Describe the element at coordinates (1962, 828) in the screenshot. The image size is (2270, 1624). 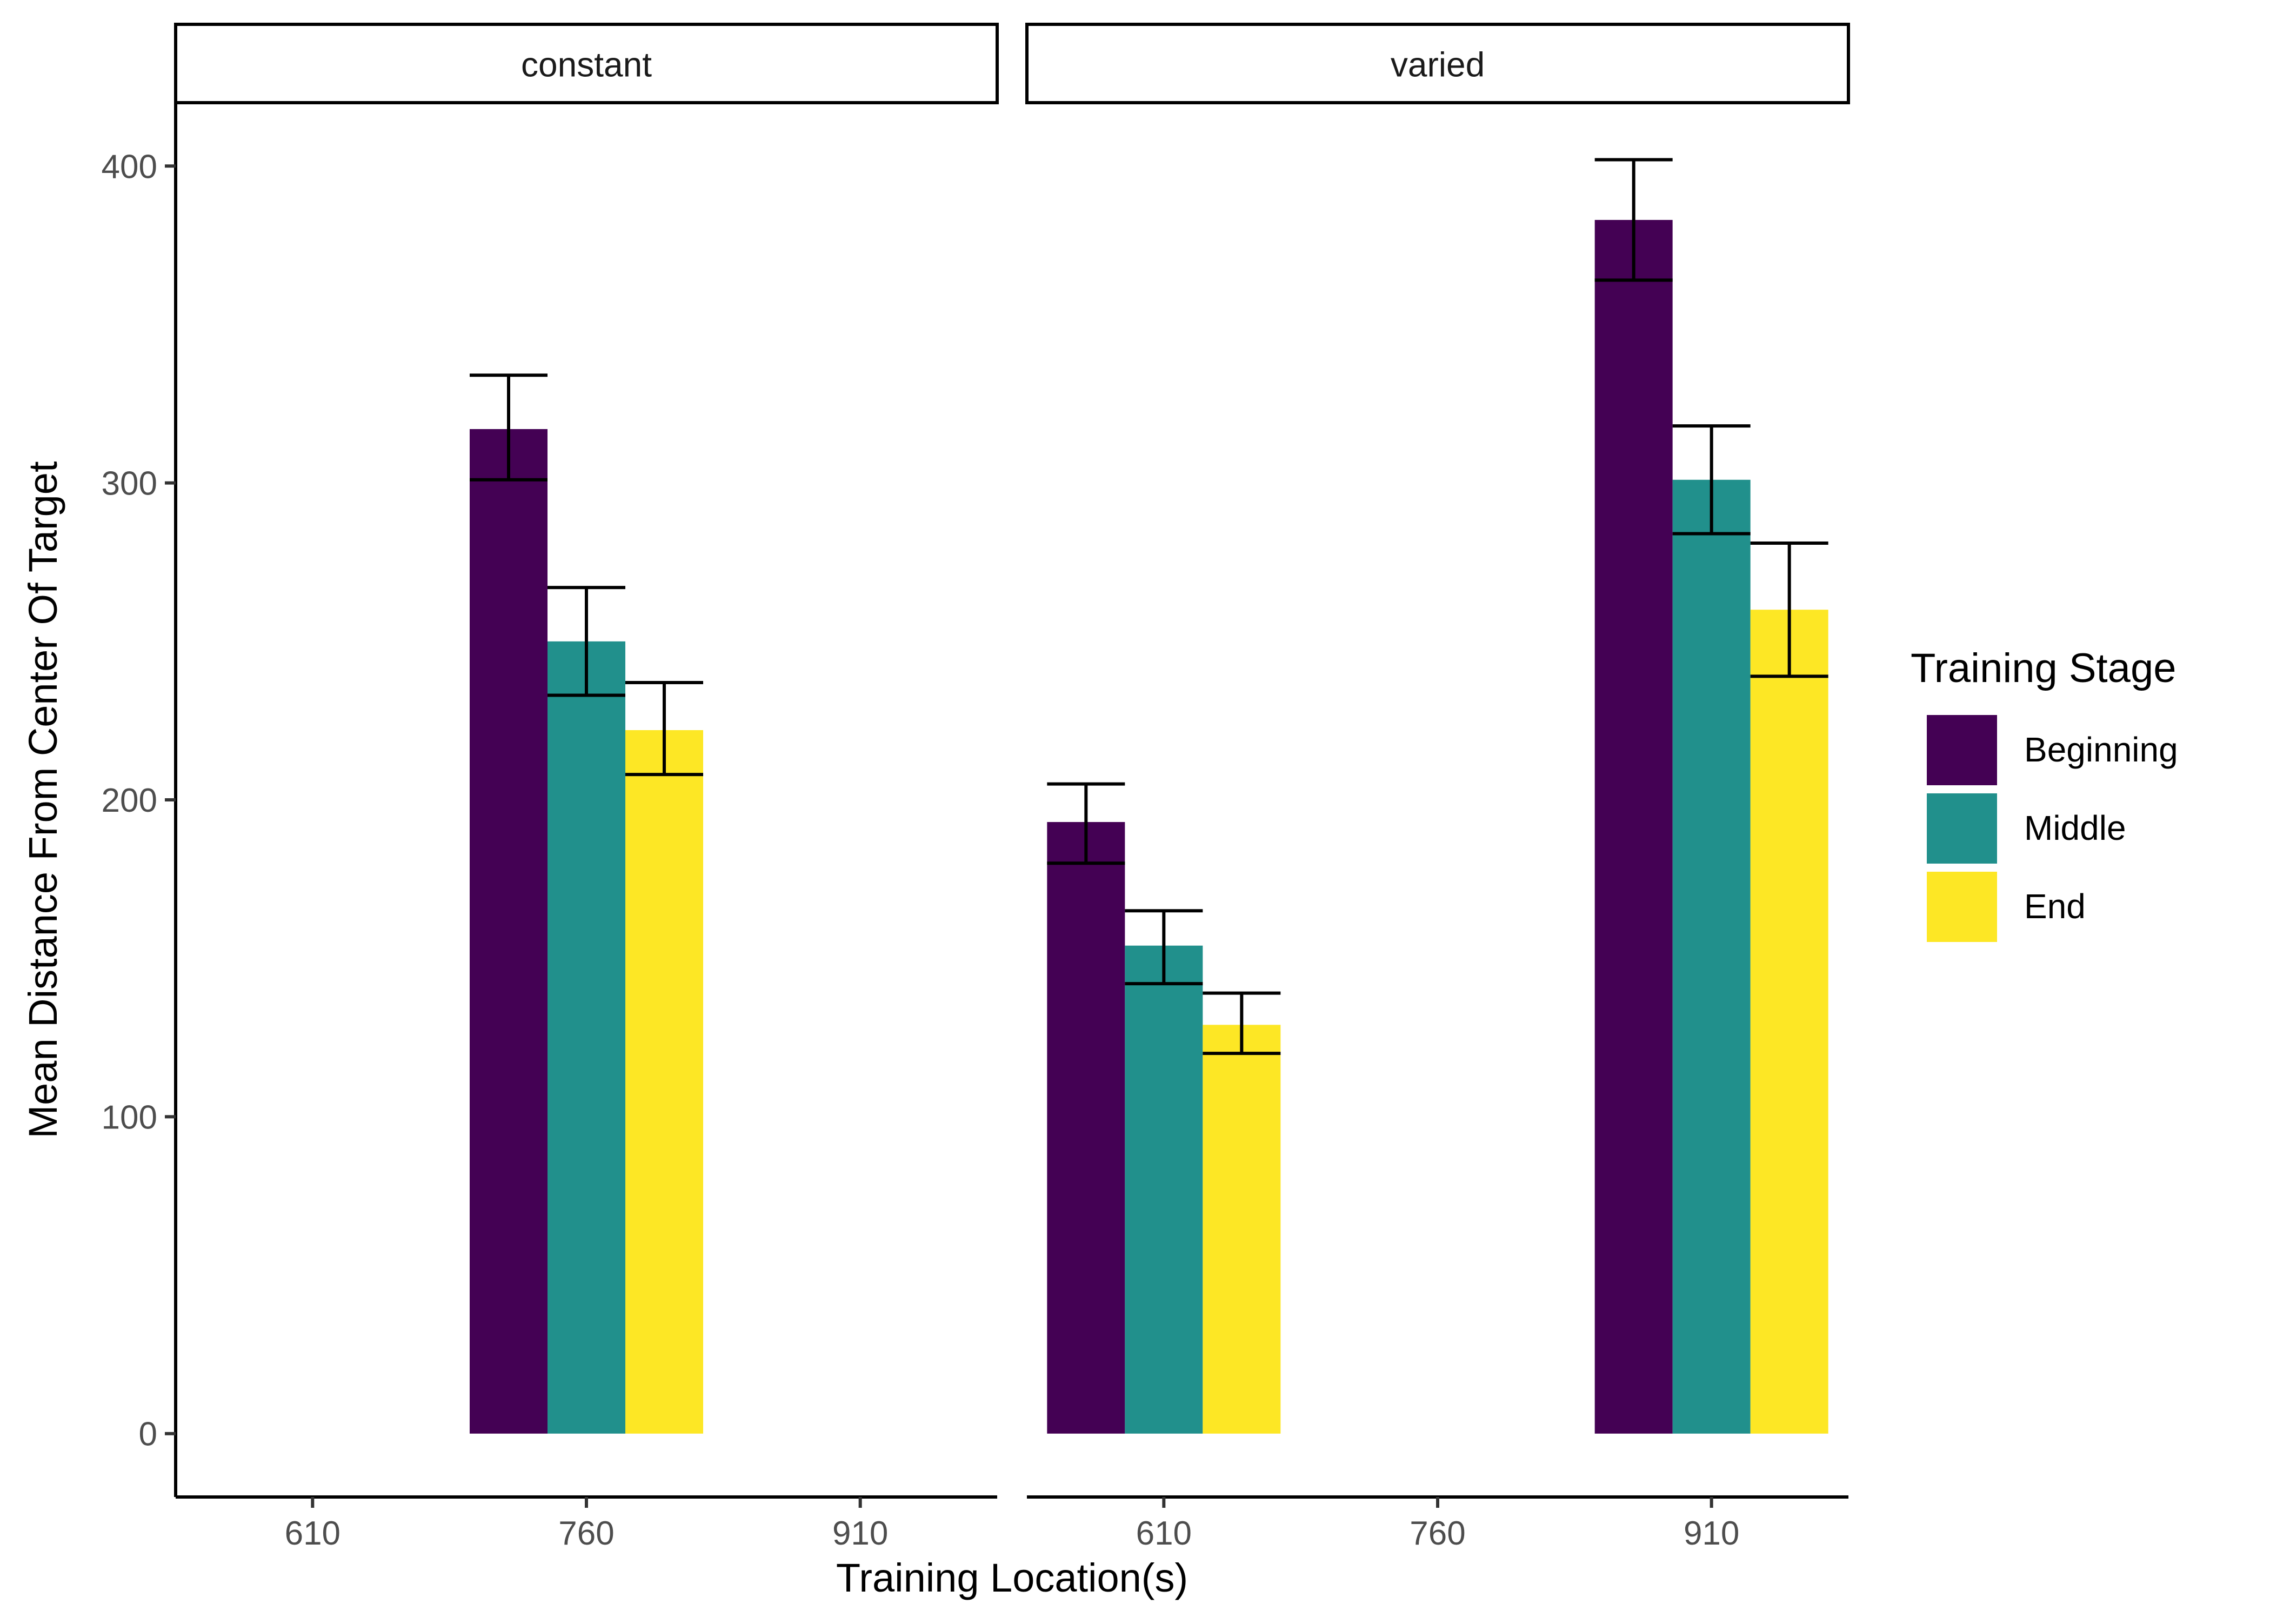
I see `legend-key-middle` at that location.